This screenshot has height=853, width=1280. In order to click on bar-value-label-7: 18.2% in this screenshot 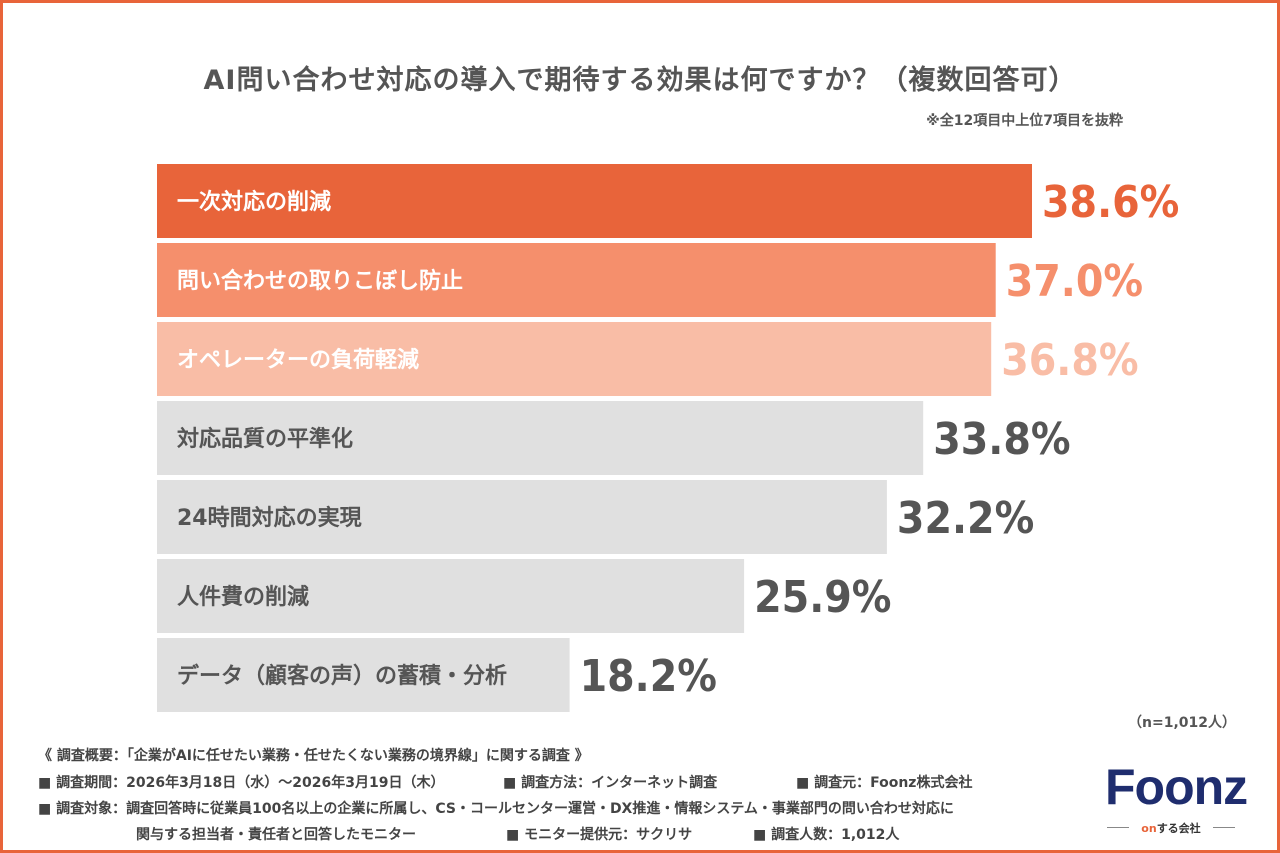, I will do `click(648, 676)`.